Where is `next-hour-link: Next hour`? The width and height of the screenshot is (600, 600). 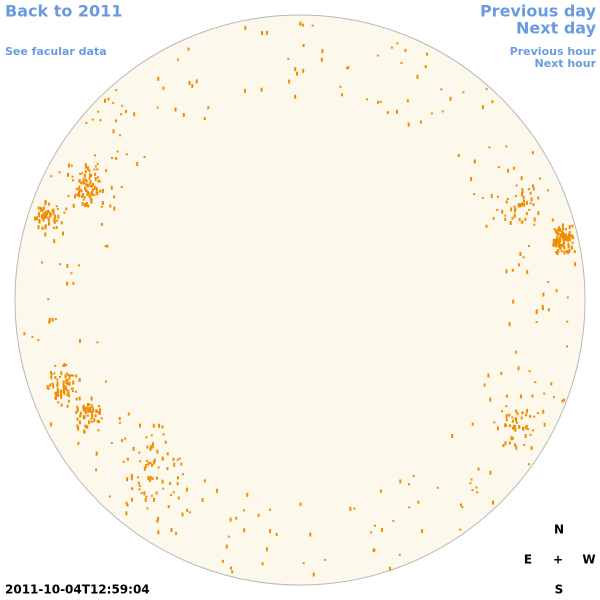 next-hour-link: Next hour is located at coordinates (566, 63).